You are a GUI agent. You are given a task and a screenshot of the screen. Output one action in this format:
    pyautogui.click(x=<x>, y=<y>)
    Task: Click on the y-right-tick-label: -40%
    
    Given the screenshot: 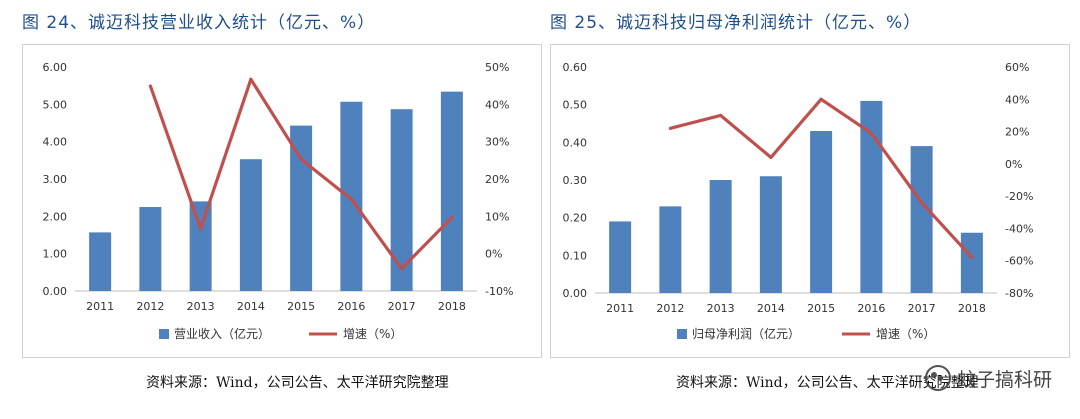 What is the action you would take?
    pyautogui.click(x=1019, y=228)
    